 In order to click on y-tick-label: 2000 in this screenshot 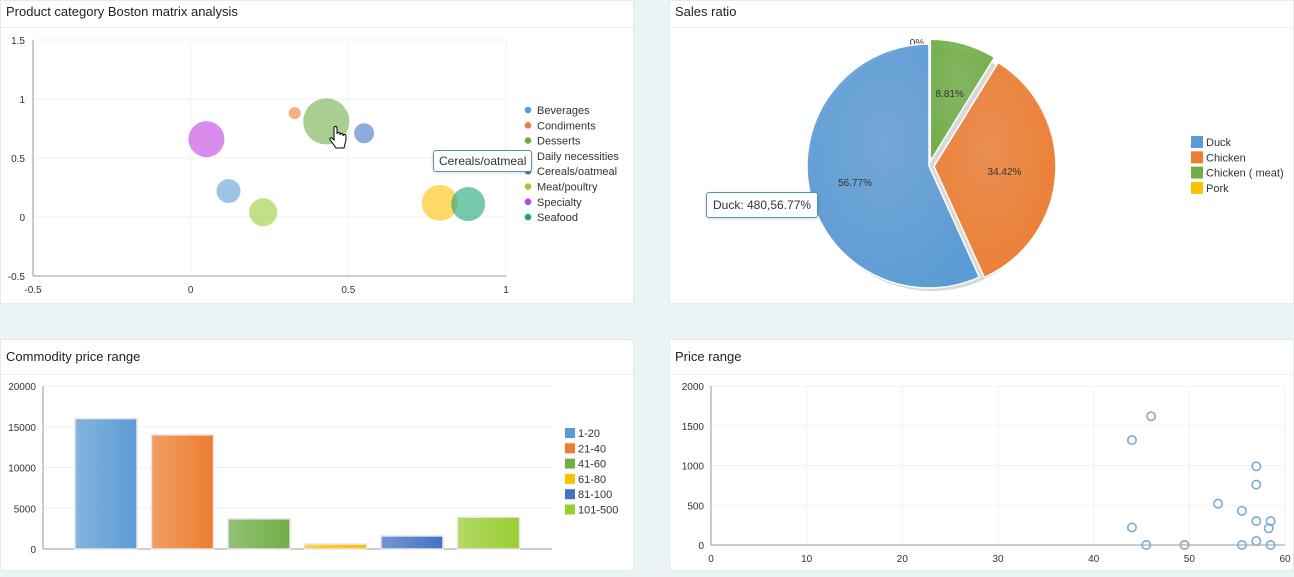, I will do `click(693, 387)`.